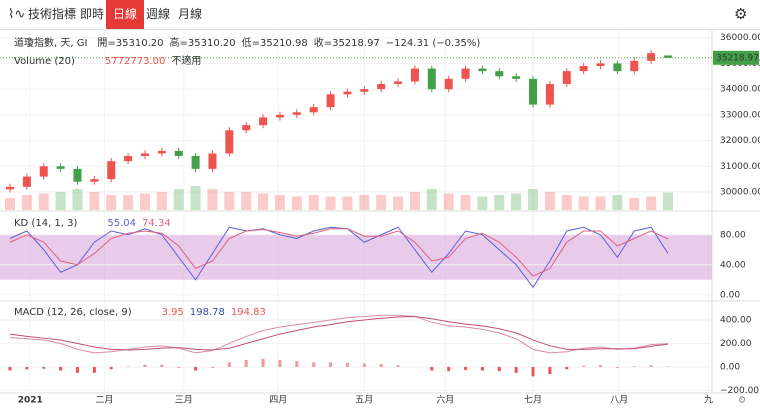  Describe the element at coordinates (46, 223) in the screenshot. I see `legend-item: KD (14, 1, 3)` at that location.